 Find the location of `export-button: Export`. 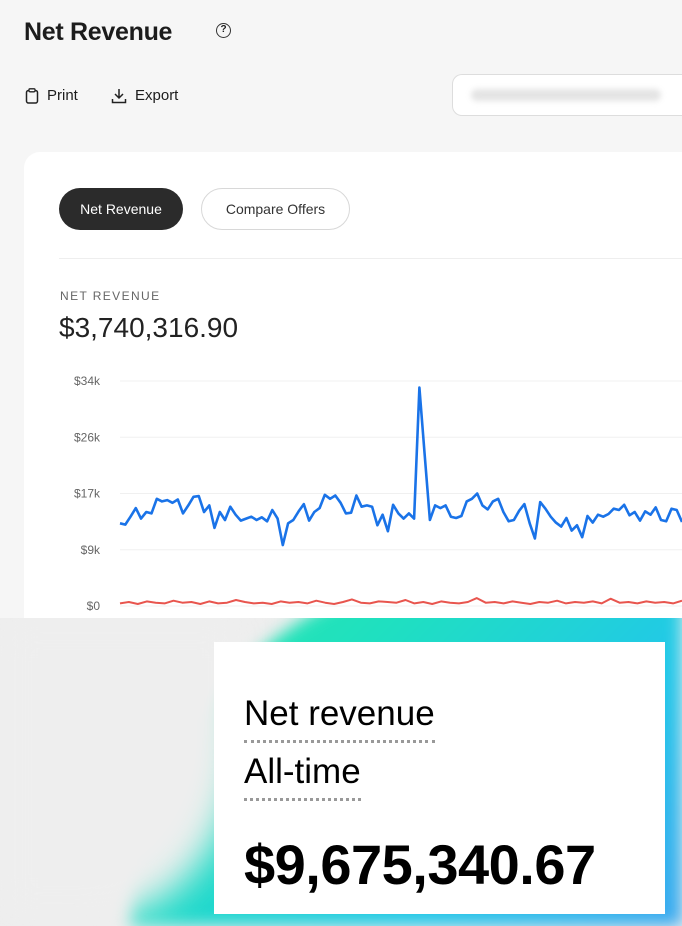

export-button: Export is located at coordinates (144, 95).